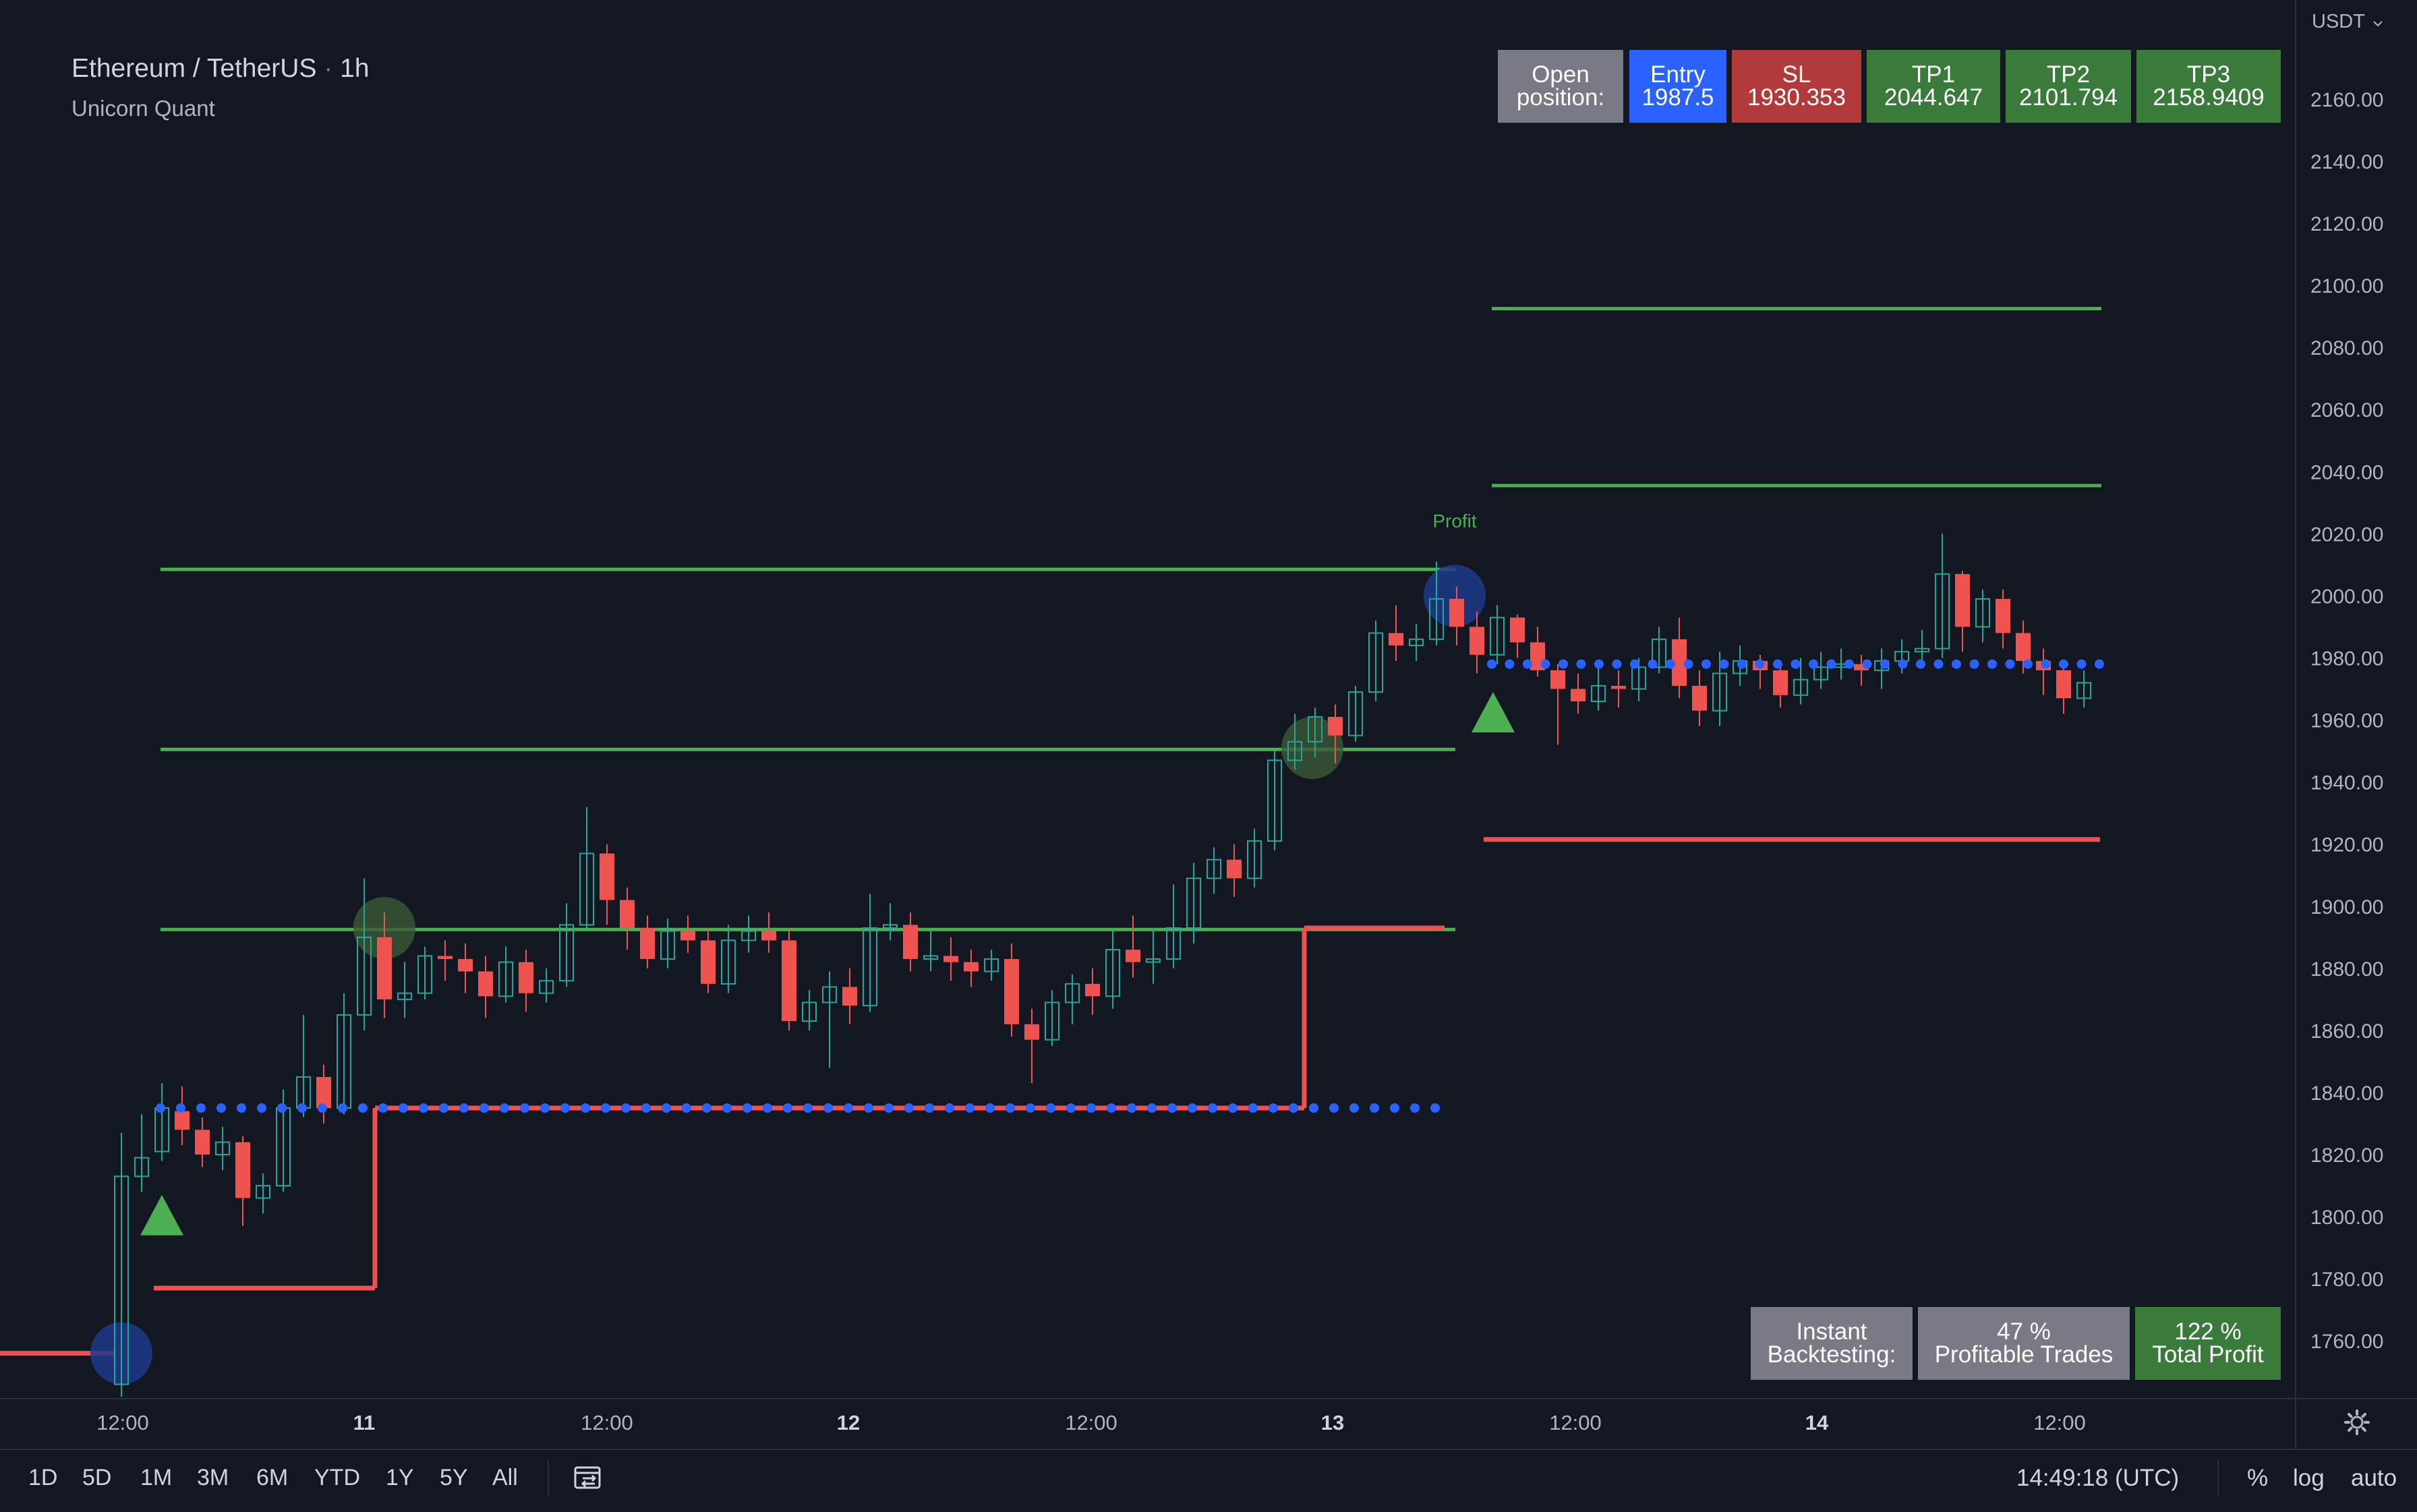 The height and width of the screenshot is (1512, 2417). What do you see at coordinates (2208, 74) in the screenshot?
I see `tp3-label: TP3` at bounding box center [2208, 74].